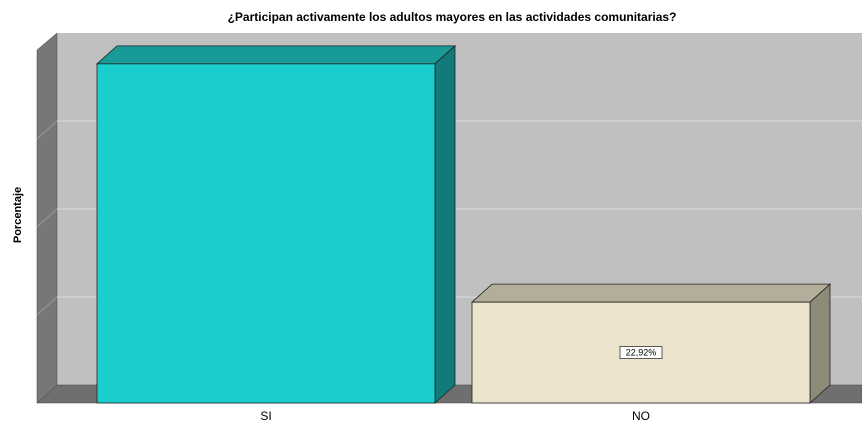 The width and height of the screenshot is (862, 423). I want to click on x-tick-label: SI, so click(265, 416).